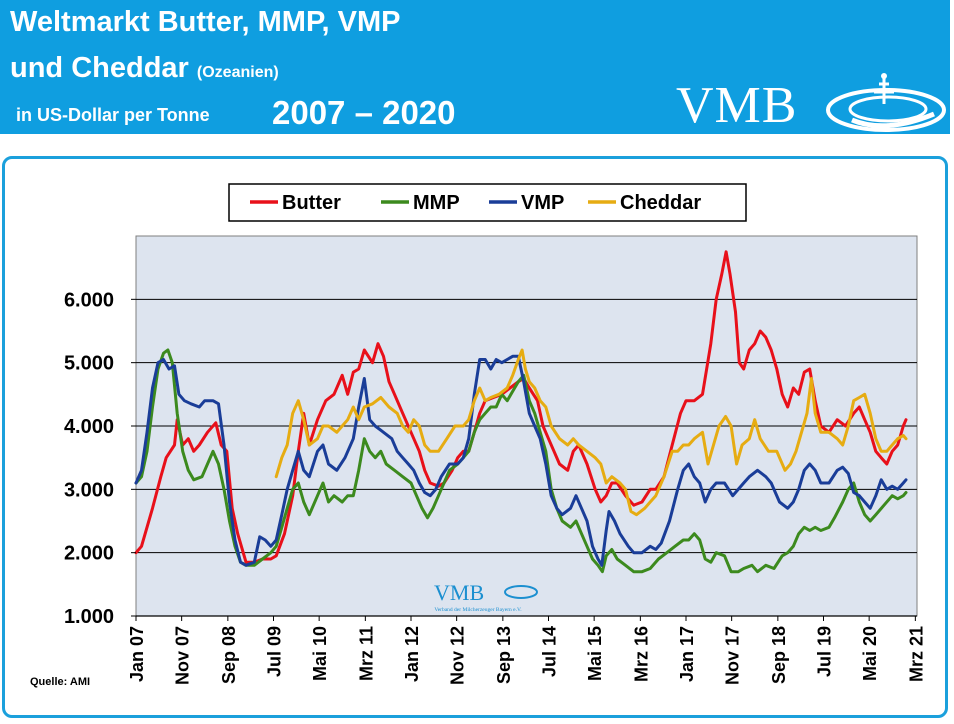 This screenshot has width=954, height=724. What do you see at coordinates (183, 655) in the screenshot?
I see `x-tick-label: Nov 07` at bounding box center [183, 655].